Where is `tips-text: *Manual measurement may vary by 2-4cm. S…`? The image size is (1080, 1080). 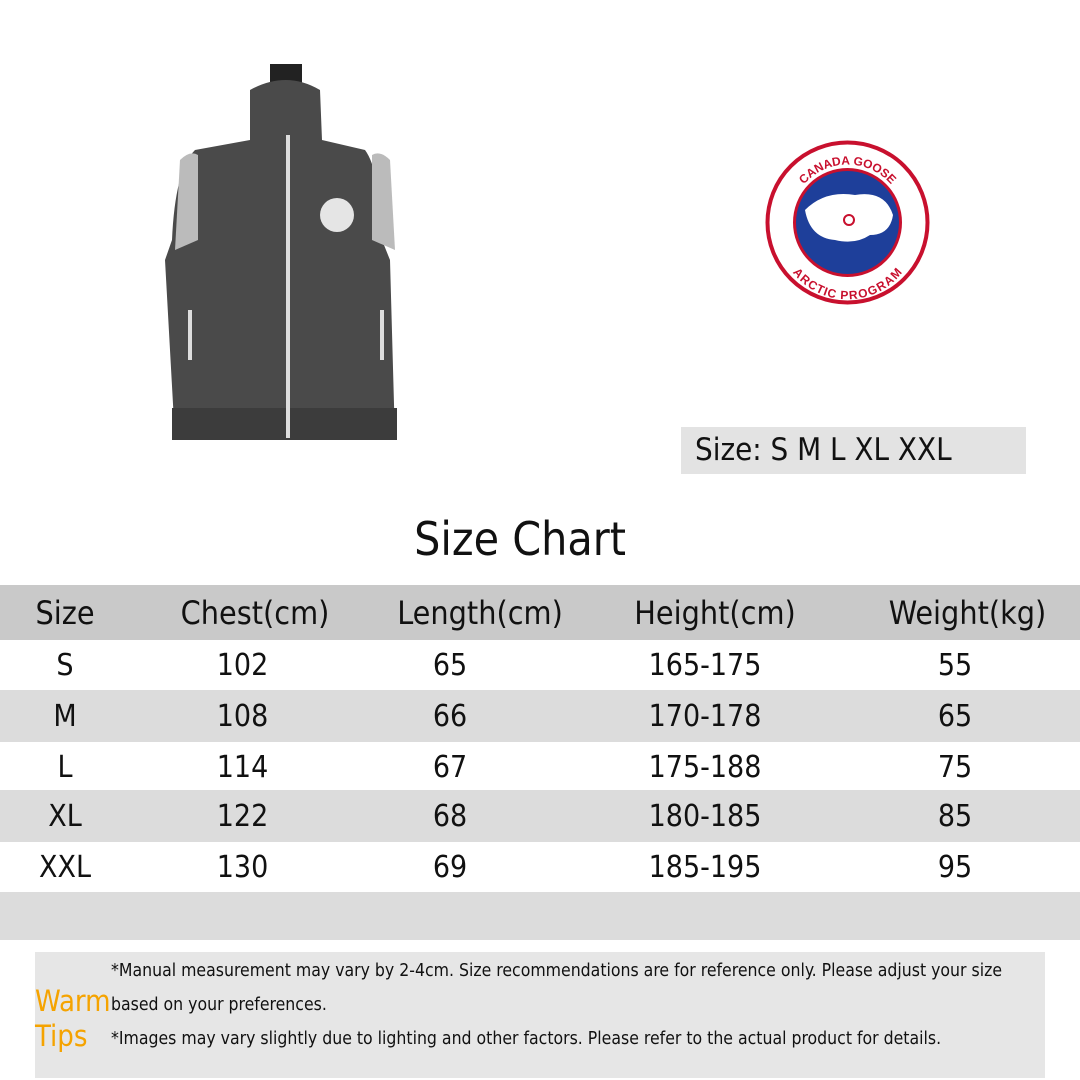
tips-text: *Manual measurement may vary by 2-4cm. S… is located at coordinates (573, 1005).